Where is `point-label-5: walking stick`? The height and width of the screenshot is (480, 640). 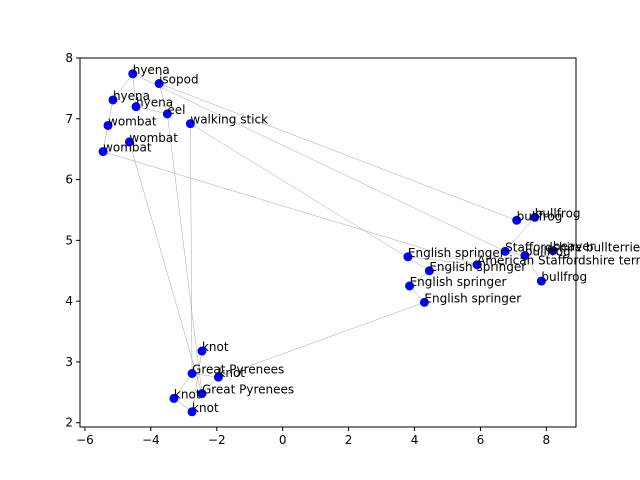 point-label-5: walking stick is located at coordinates (229, 120).